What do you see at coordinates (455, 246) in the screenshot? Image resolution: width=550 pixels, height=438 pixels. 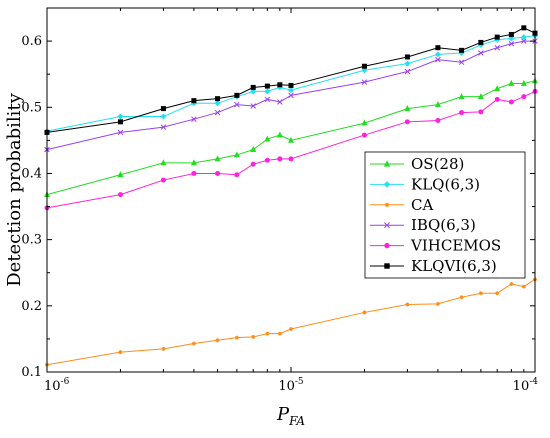 I see `legend-label: VIHCEMOS` at bounding box center [455, 246].